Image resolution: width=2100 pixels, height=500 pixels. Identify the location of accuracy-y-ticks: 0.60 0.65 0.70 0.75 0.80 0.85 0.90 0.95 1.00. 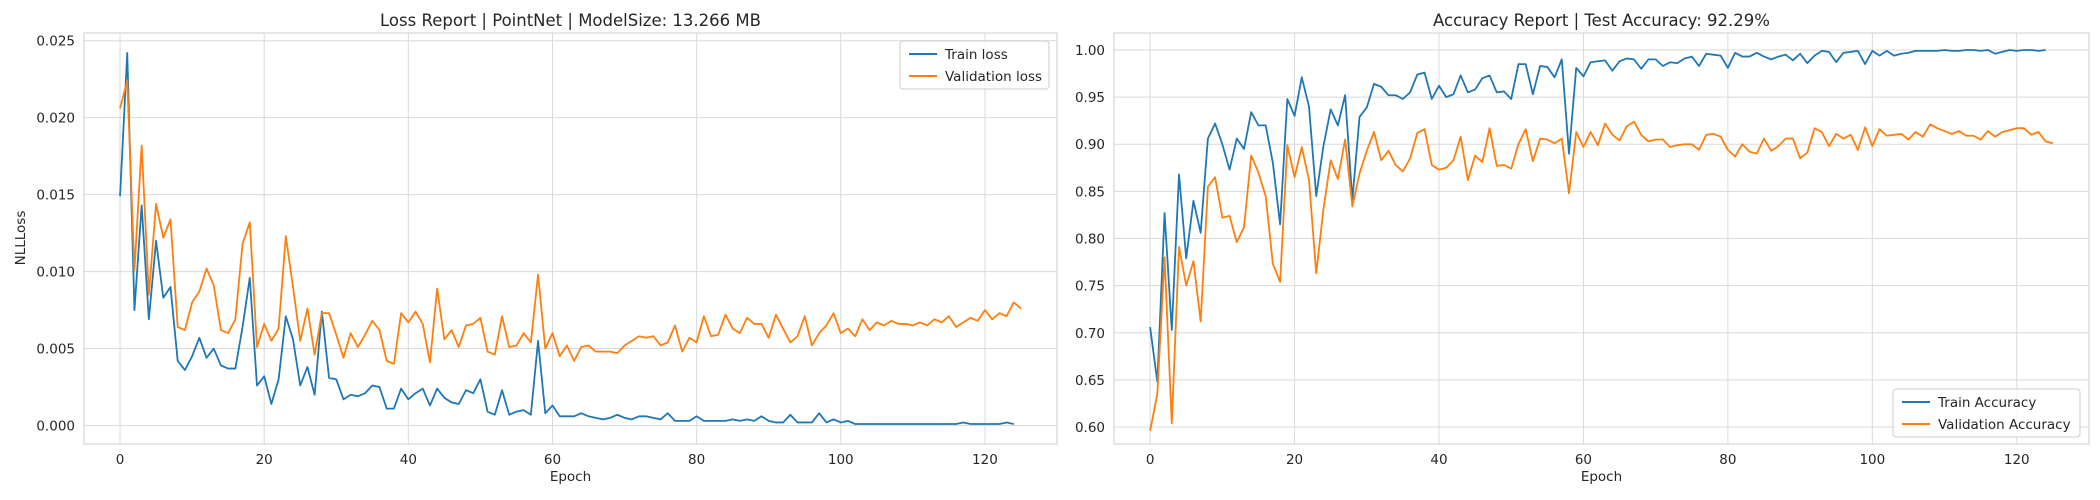
(1090, 239).